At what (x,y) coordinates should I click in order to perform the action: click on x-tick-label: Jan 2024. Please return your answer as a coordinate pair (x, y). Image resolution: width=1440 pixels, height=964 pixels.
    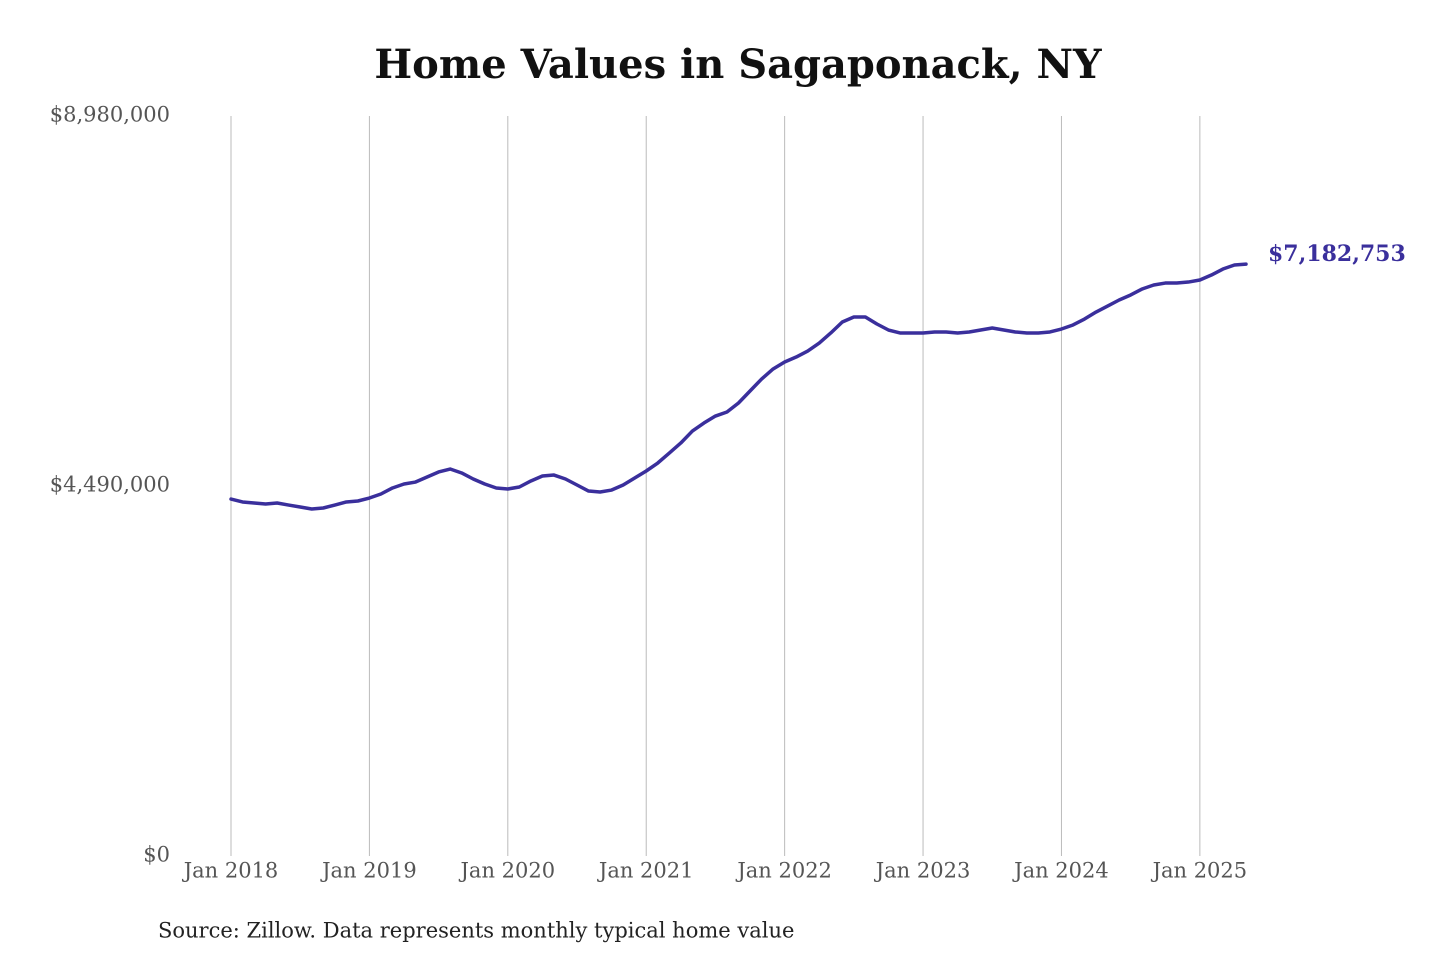
    Looking at the image, I should click on (1060, 871).